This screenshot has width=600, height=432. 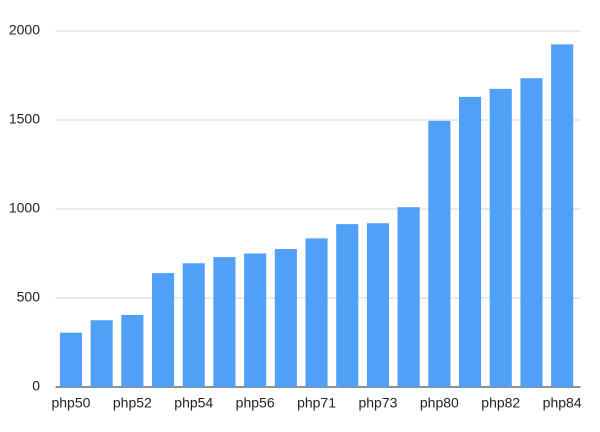 I want to click on x-tick-label: php71, so click(x=316, y=403).